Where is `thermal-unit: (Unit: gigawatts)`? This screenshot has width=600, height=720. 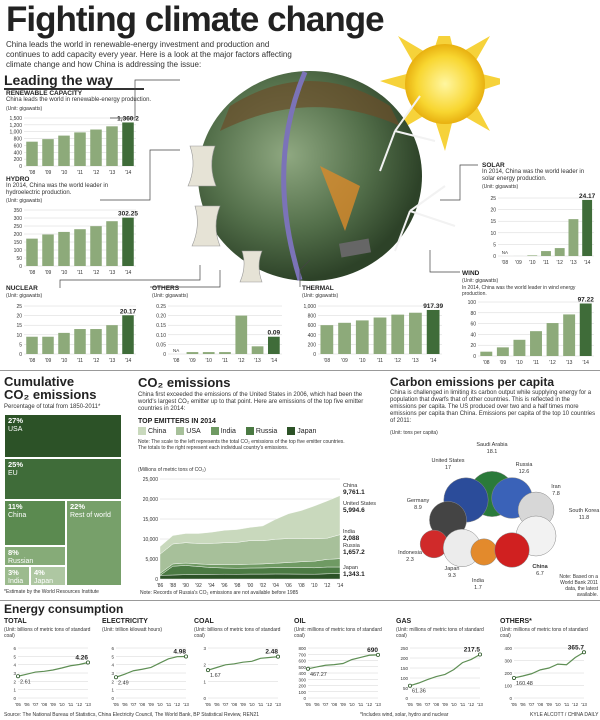
thermal-unit: (Unit: gigawatts) is located at coordinates (320, 296).